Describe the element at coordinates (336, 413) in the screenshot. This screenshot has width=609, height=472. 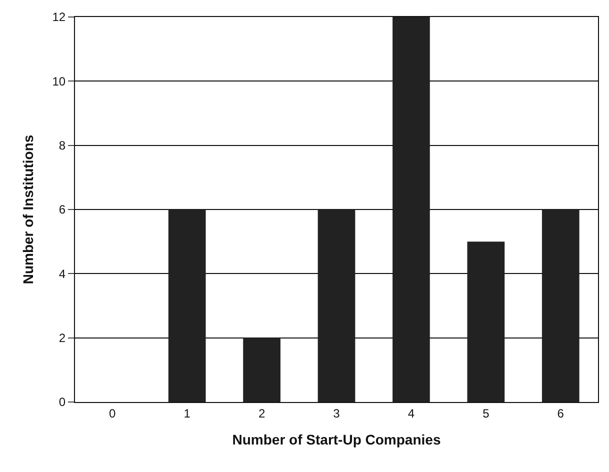
I see `x-tick-label: 3` at that location.